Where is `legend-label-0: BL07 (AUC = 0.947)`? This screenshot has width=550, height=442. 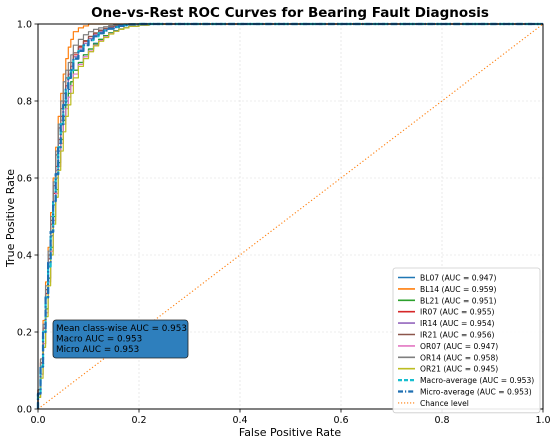
legend-label-0: BL07 (AUC = 0.947) is located at coordinates (458, 278).